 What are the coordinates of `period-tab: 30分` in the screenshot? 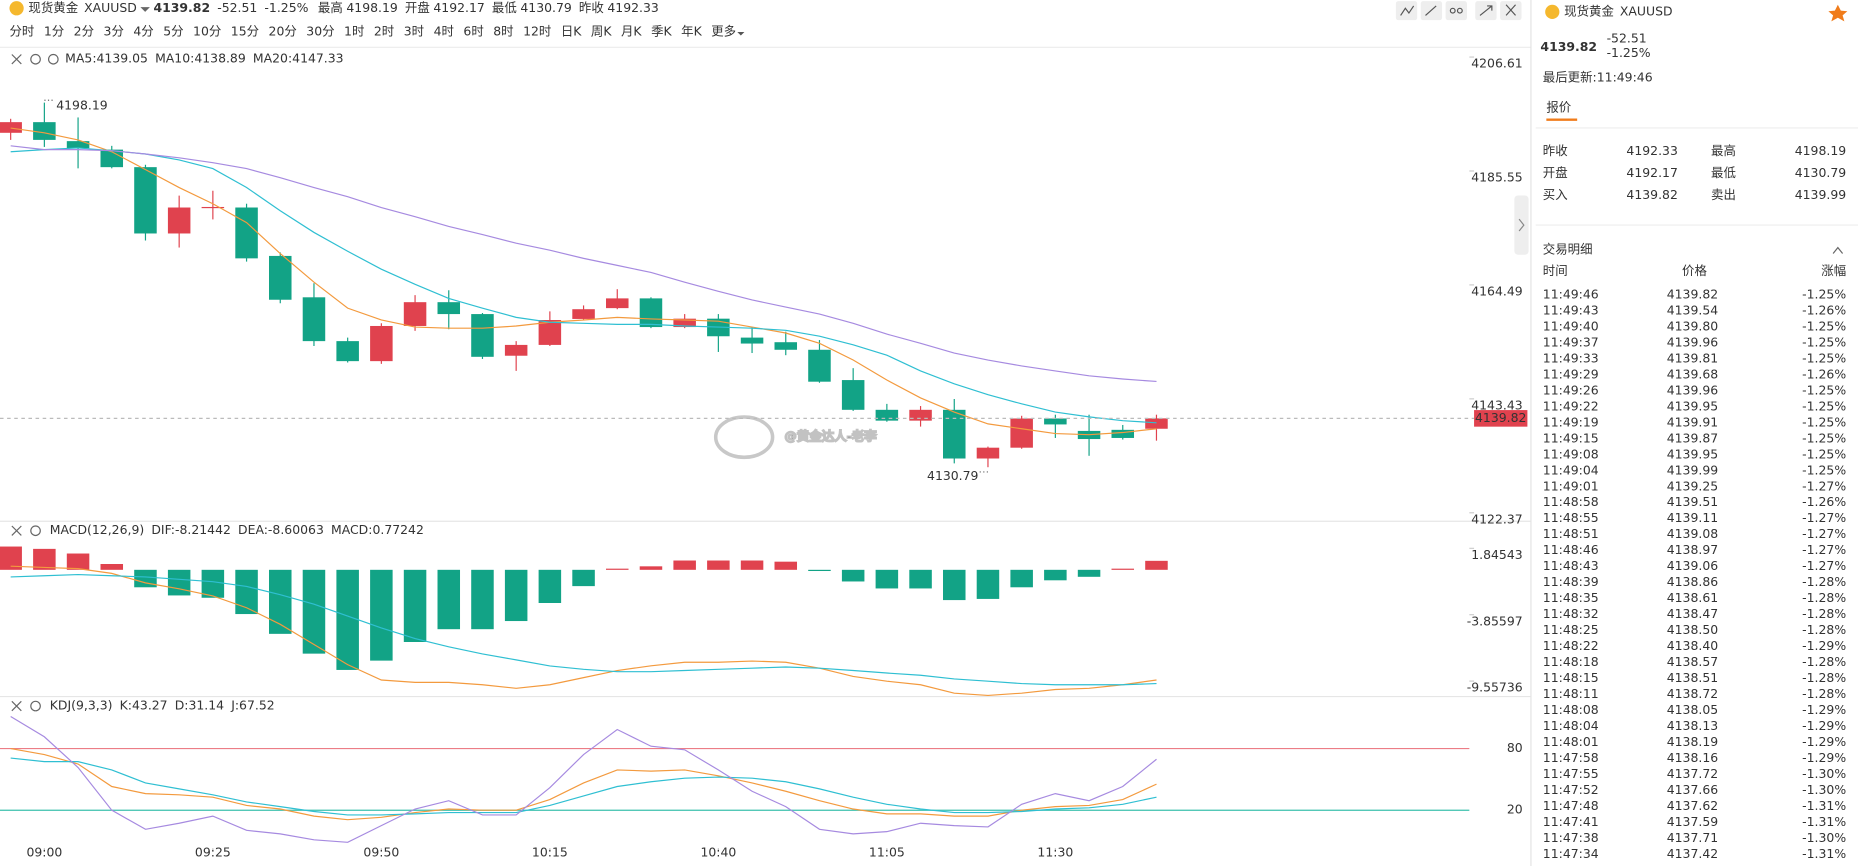 It's located at (320, 30).